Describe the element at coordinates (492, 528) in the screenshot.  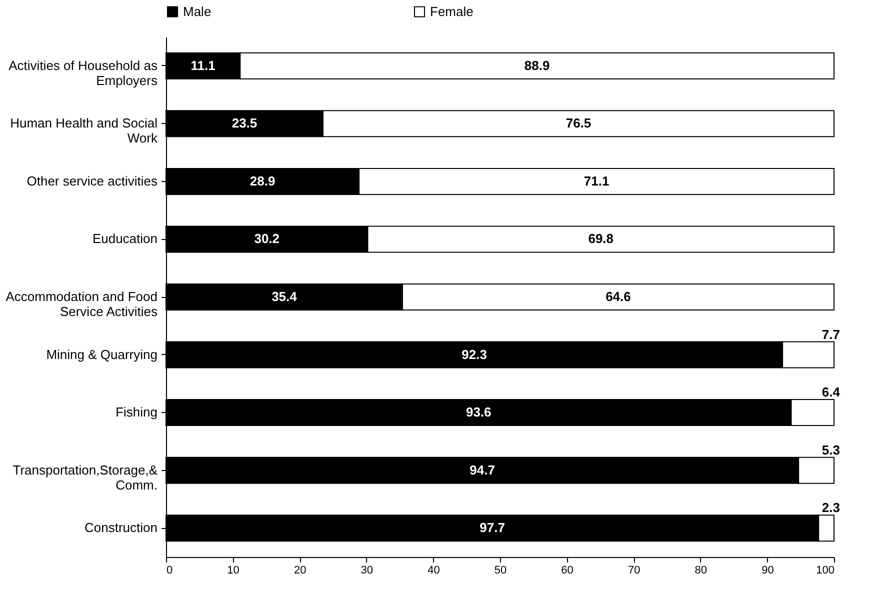
I see `data-label: 97.7` at that location.